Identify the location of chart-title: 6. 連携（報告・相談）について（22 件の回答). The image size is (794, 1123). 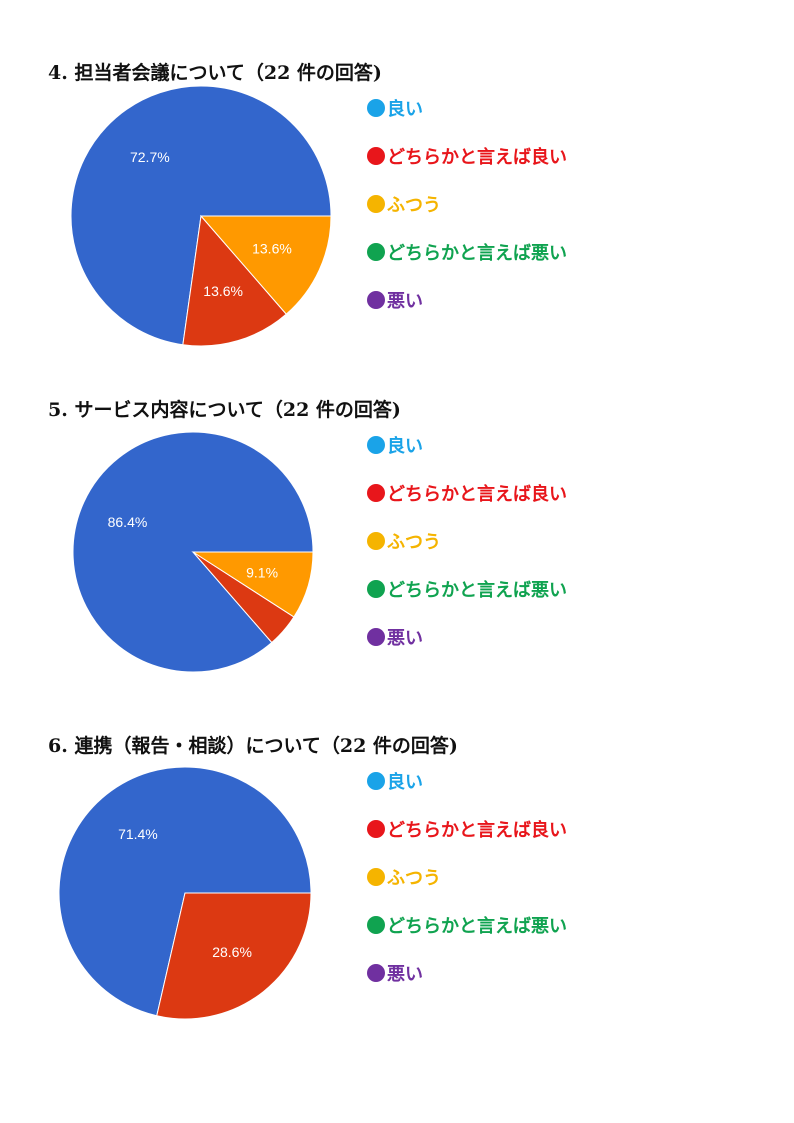
(253, 746).